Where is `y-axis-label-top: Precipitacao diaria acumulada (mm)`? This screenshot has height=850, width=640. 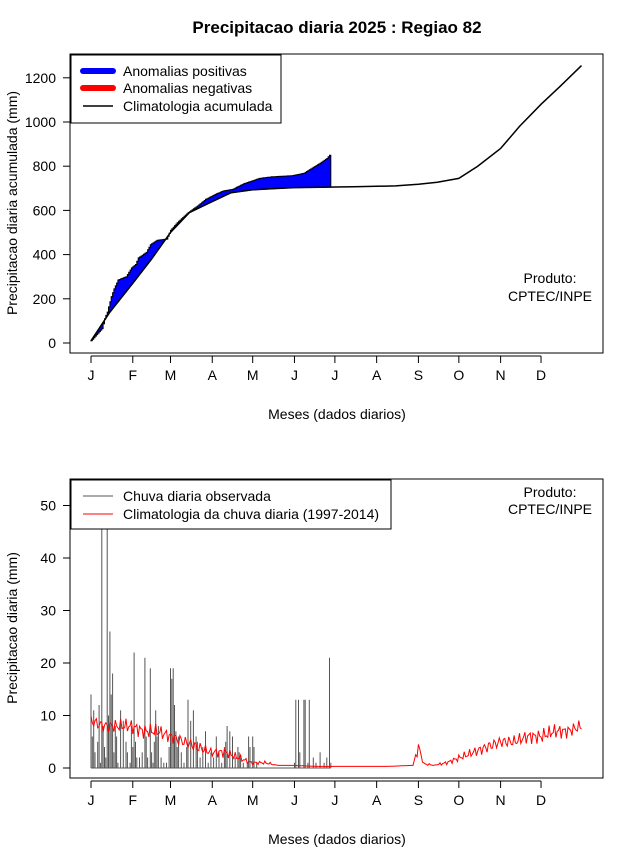
y-axis-label-top: Precipitacao diaria acumulada (mm) is located at coordinates (12, 203).